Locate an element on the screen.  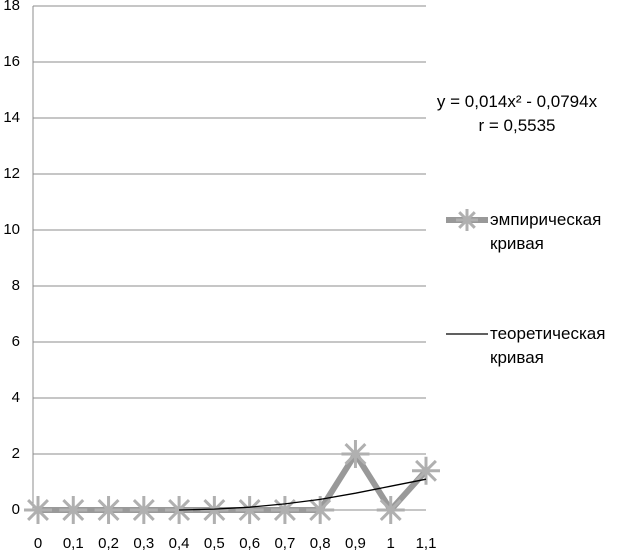
y-tick-label: 4 is located at coordinates (16, 397).